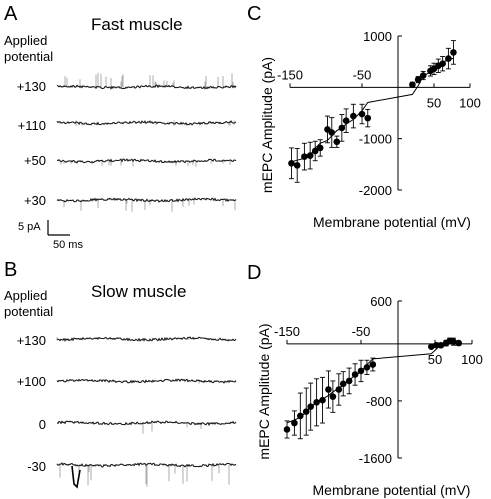 This screenshot has width=491, height=499. I want to click on y-tick-label: 600, so click(381, 301).